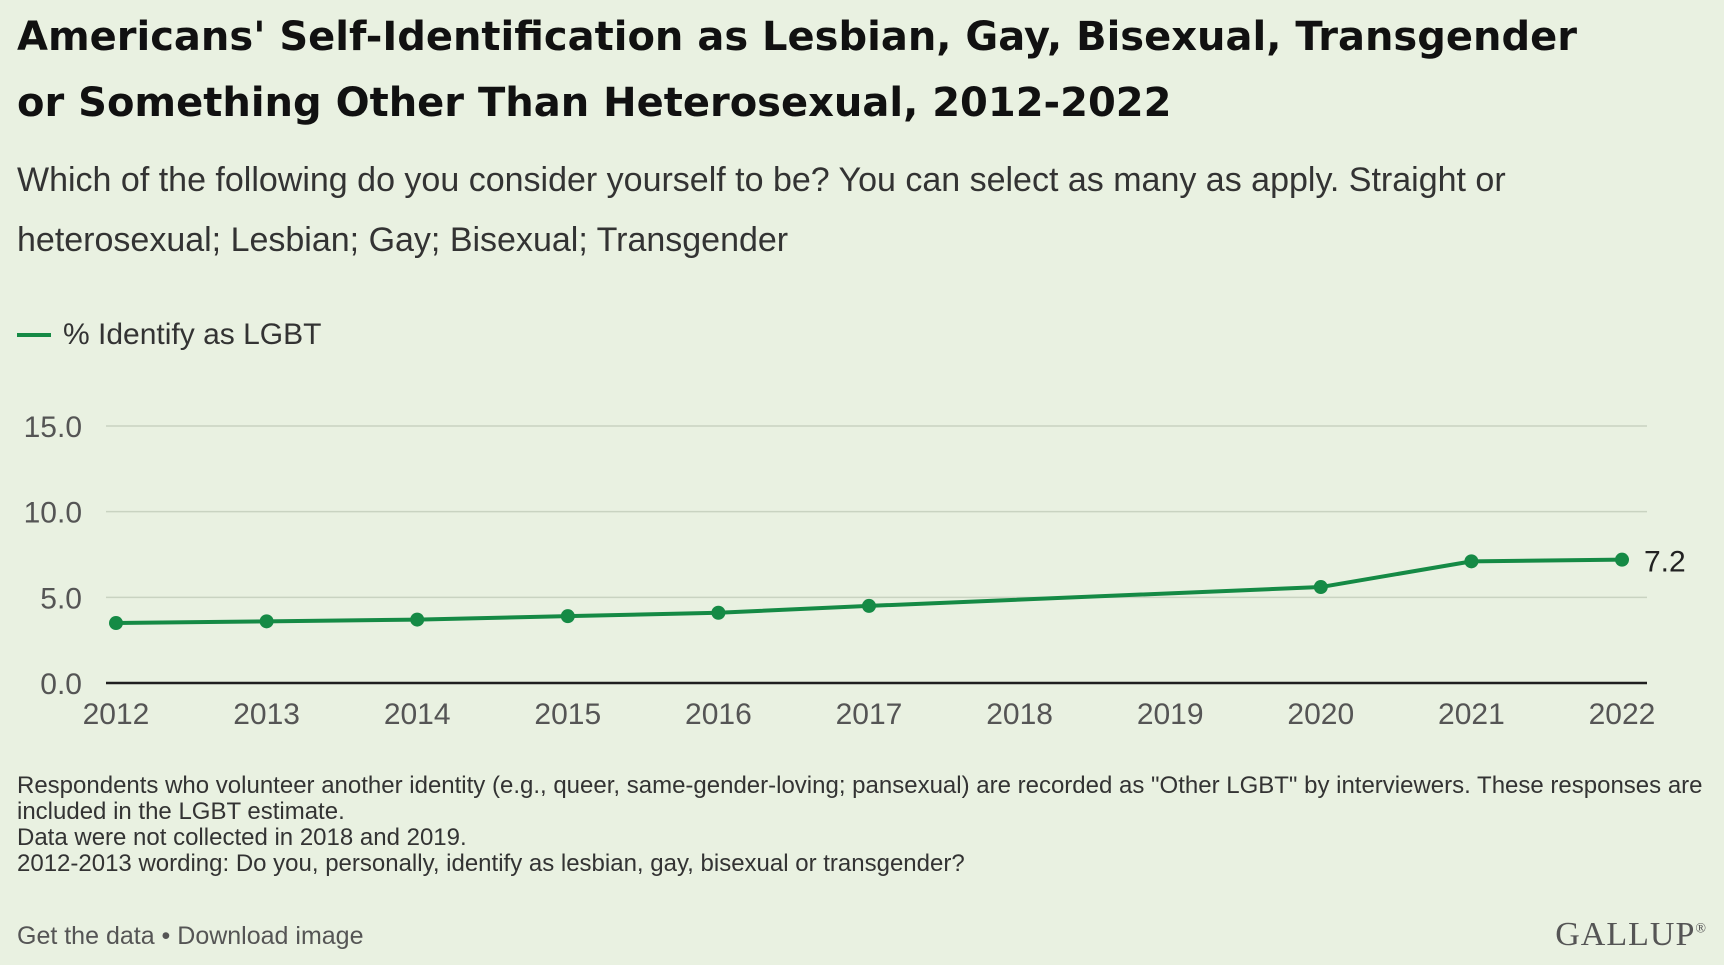  I want to click on end-value-label: 7.2, so click(1665, 562).